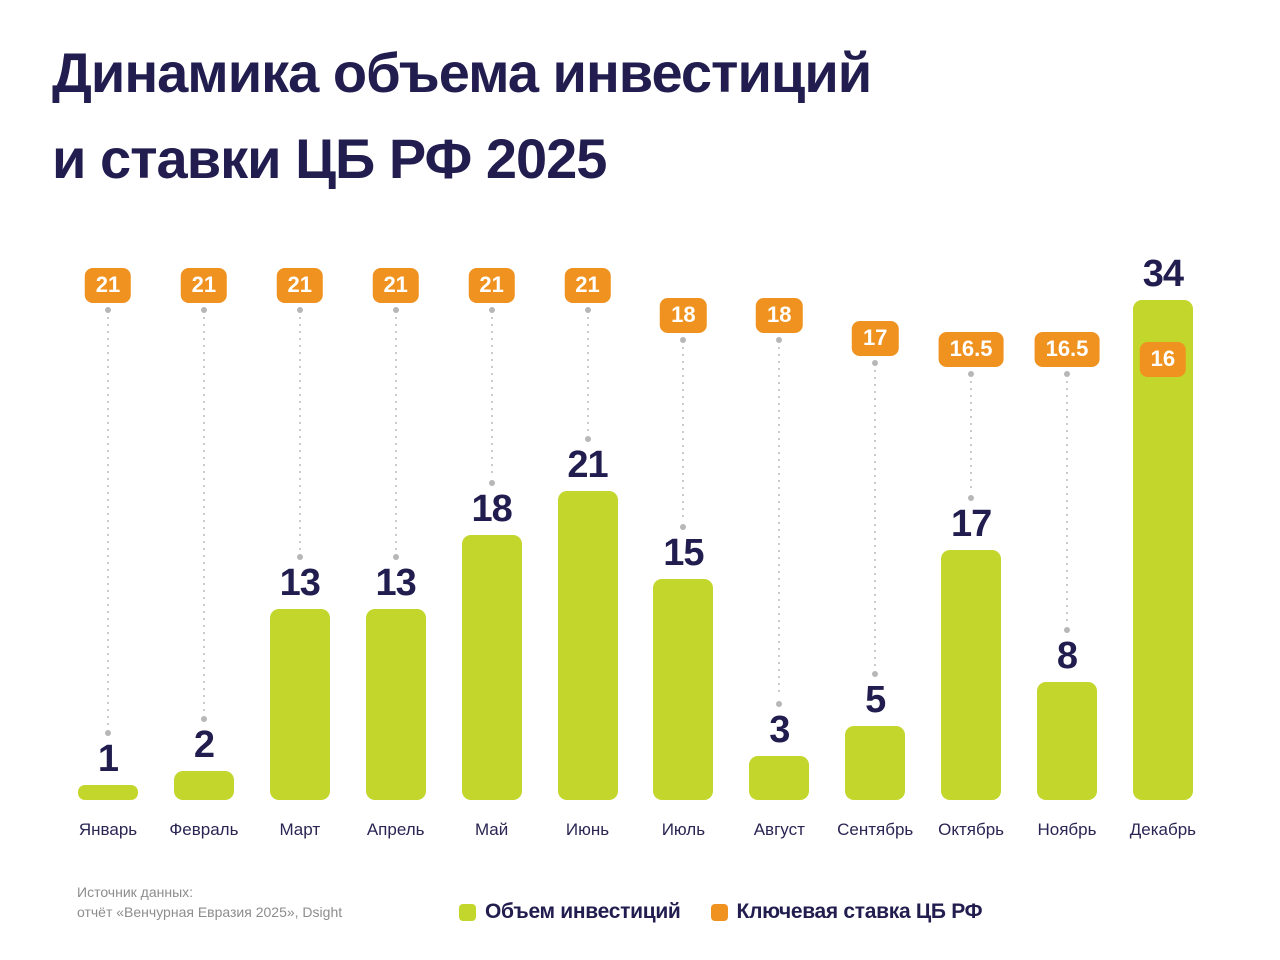 This screenshot has height=960, width=1280. I want to click on bar-03-Март, so click(299, 704).